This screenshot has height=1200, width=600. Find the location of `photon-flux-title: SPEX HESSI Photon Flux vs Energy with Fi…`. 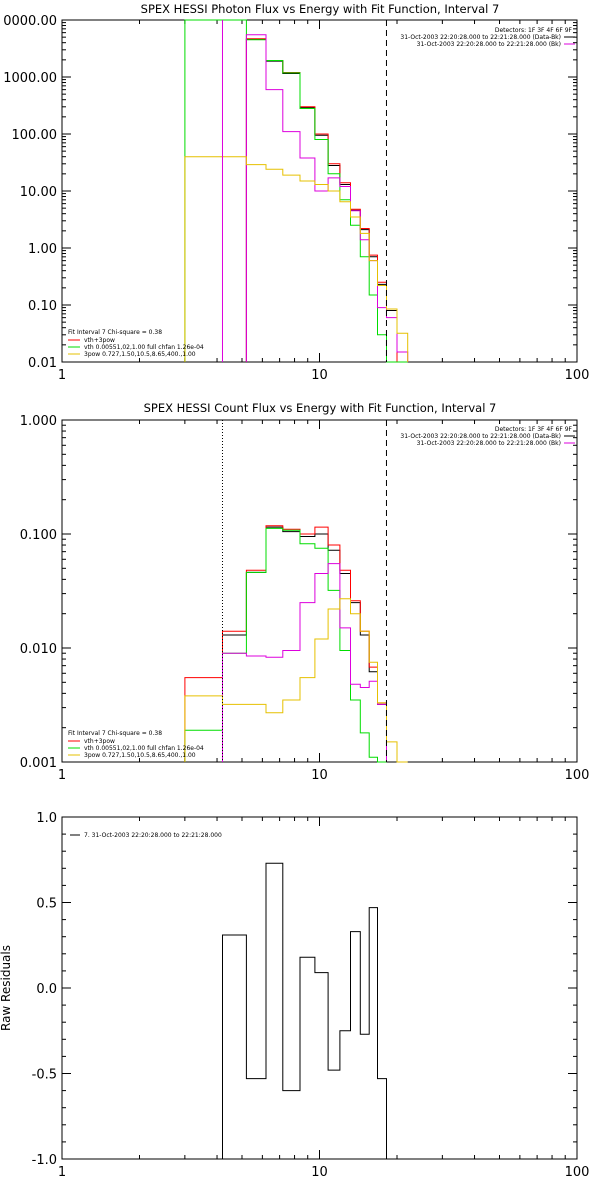

photon-flux-title: SPEX HESSI Photon Flux vs Energy with Fi… is located at coordinates (320, 9).